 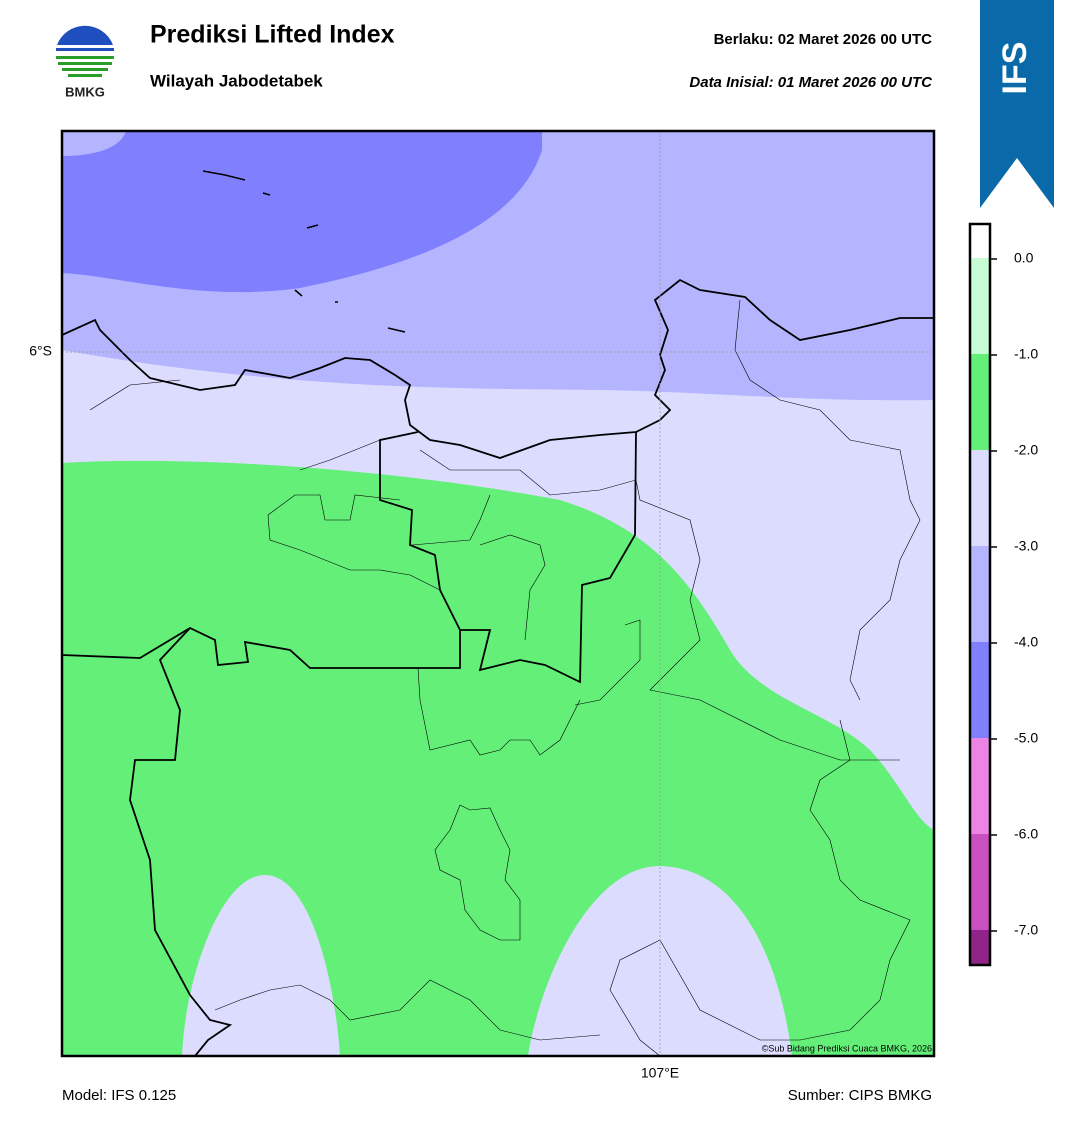 What do you see at coordinates (85, 62) in the screenshot?
I see `logo: BMKG` at bounding box center [85, 62].